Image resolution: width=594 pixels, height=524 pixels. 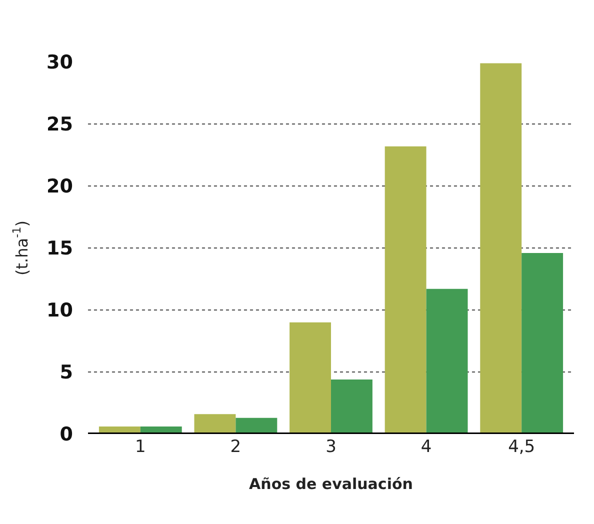 I want to click on x-tick-label: 1, so click(x=140, y=447).